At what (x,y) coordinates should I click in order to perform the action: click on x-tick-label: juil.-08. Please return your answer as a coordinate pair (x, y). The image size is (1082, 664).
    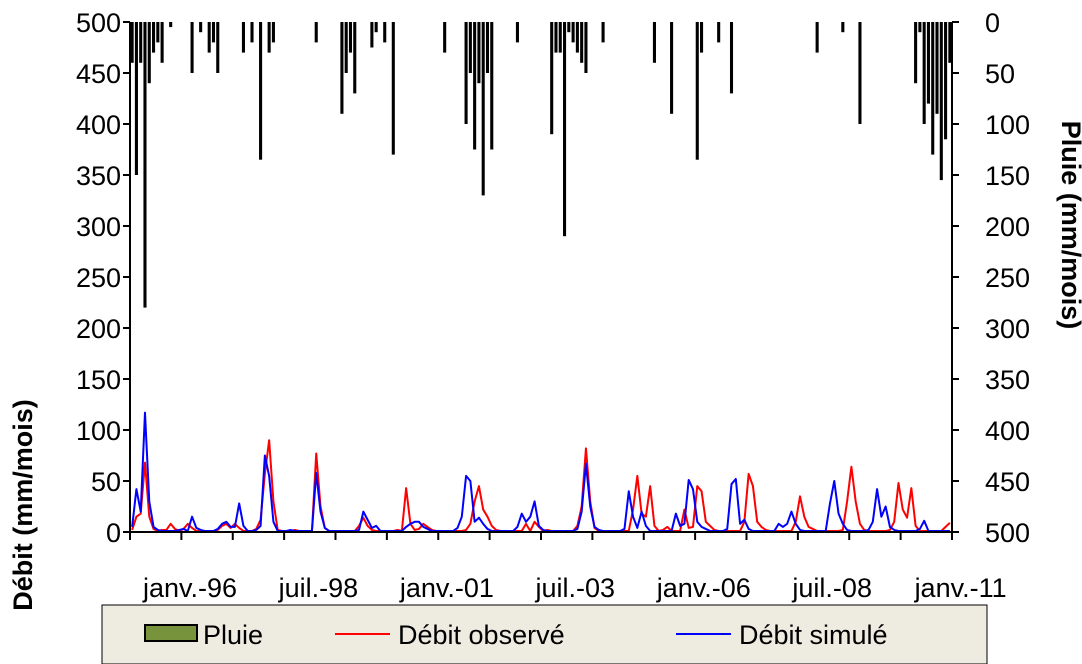
    Looking at the image, I should click on (831, 588).